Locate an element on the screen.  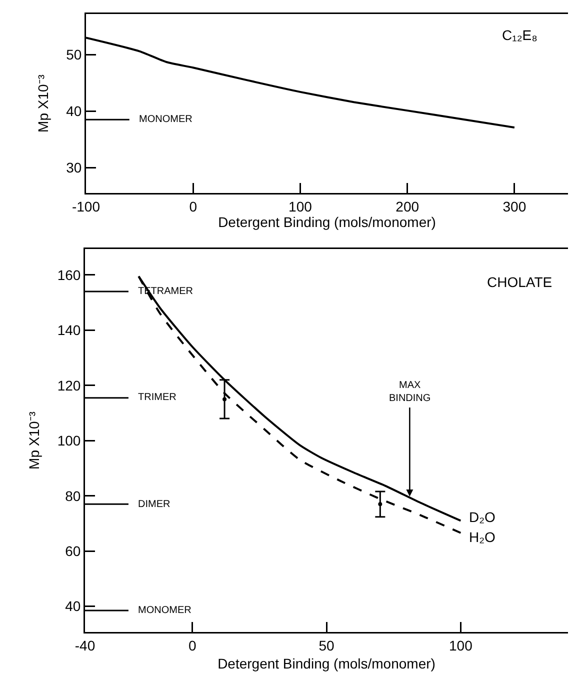
series-label: D₂O is located at coordinates (482, 517).